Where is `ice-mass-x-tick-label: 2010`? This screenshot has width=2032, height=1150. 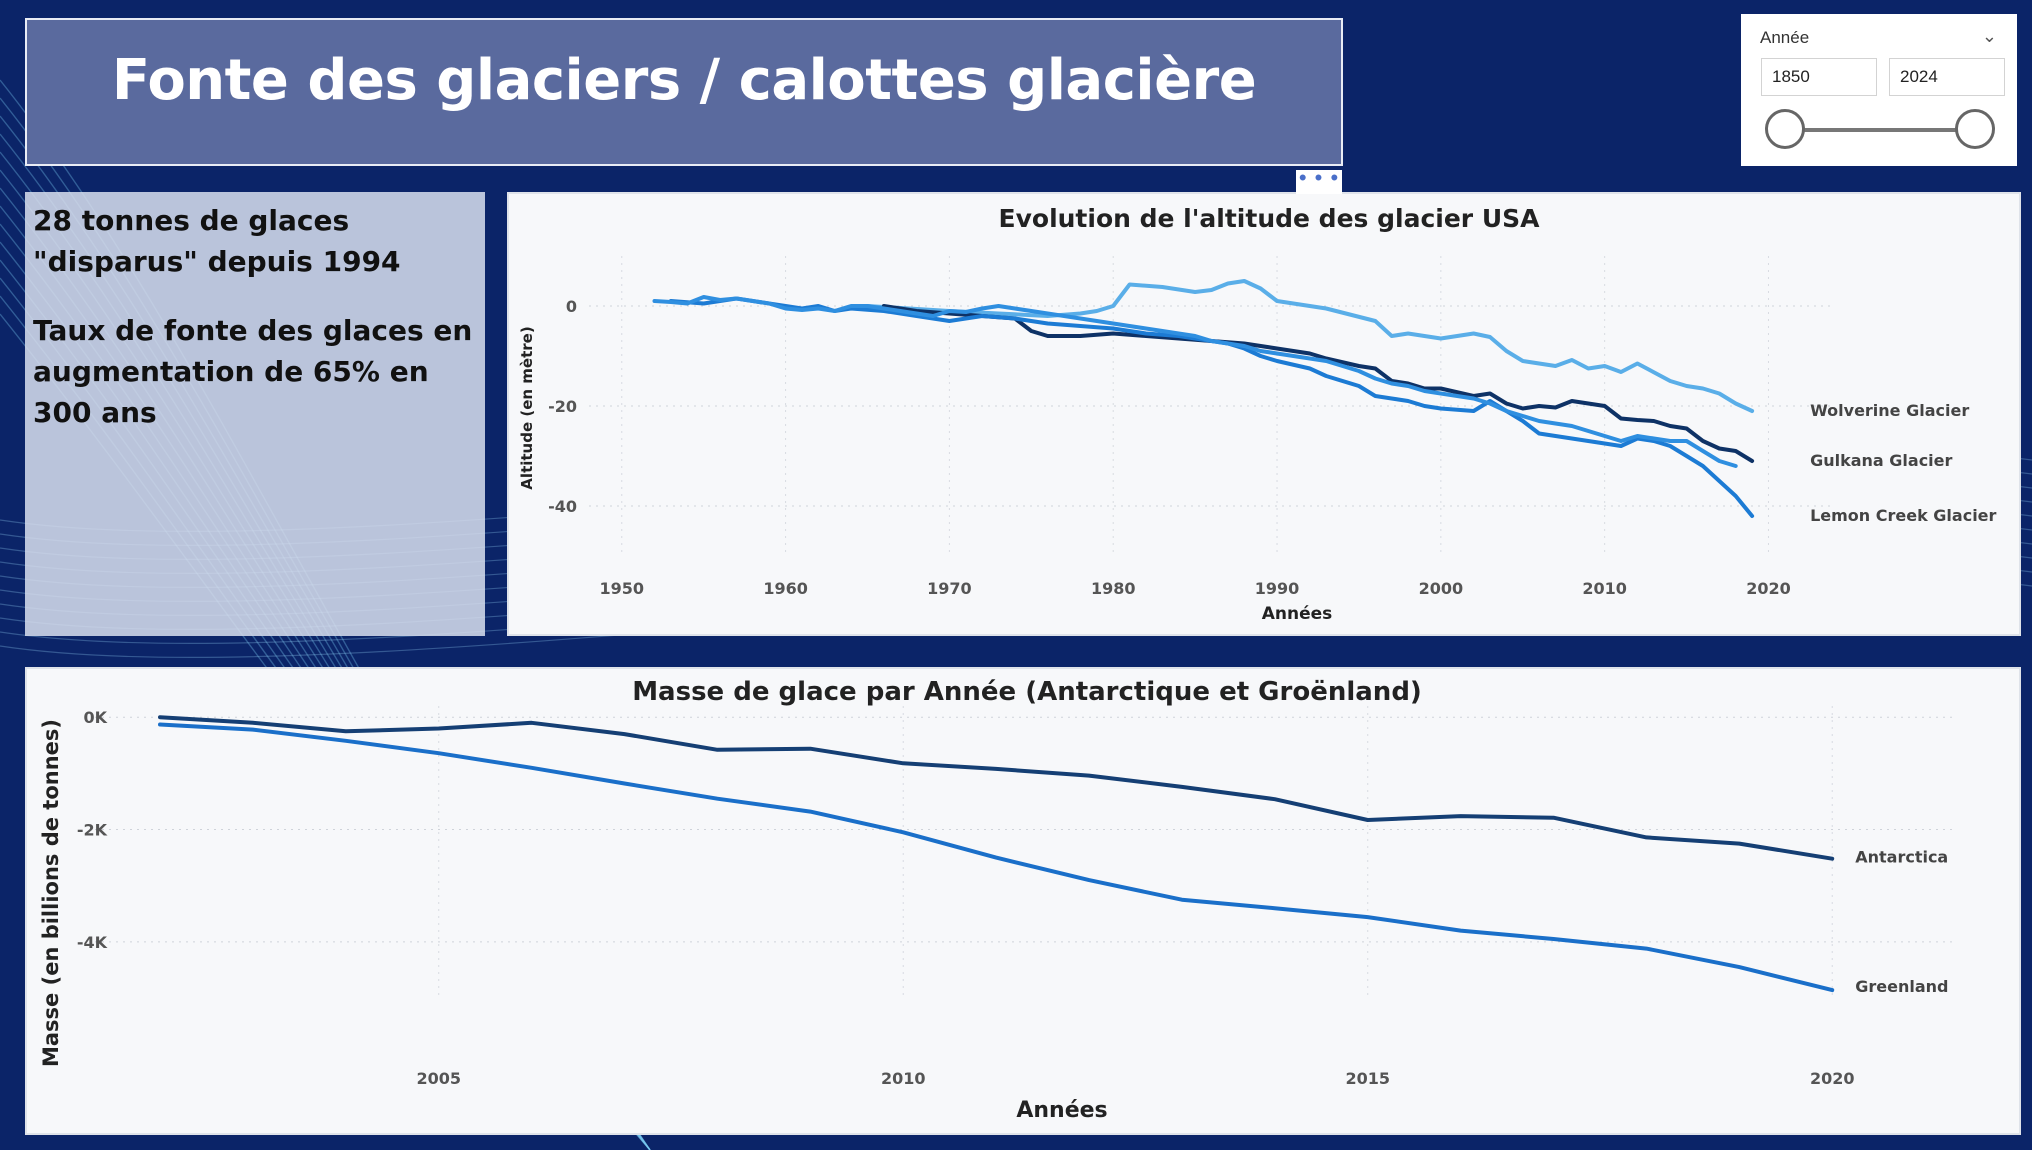 ice-mass-x-tick-label: 2010 is located at coordinates (903, 1078).